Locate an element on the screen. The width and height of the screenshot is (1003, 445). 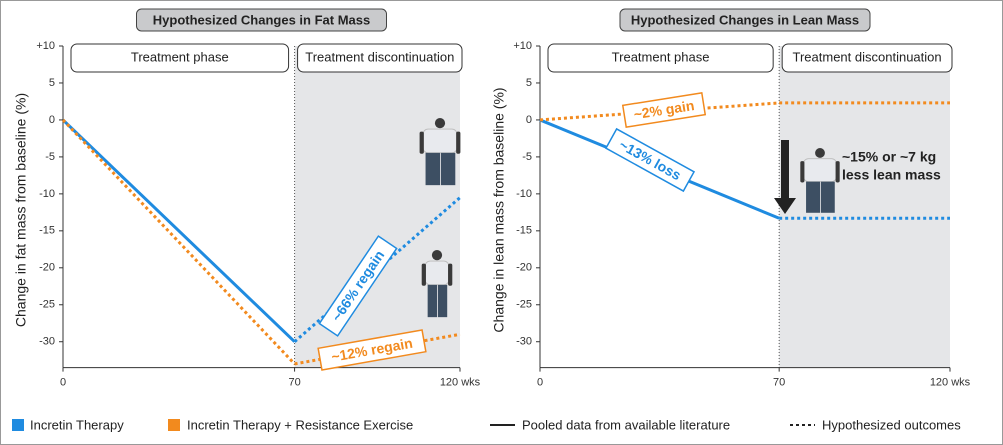
note-text: less lean mass is located at coordinates (891, 175).